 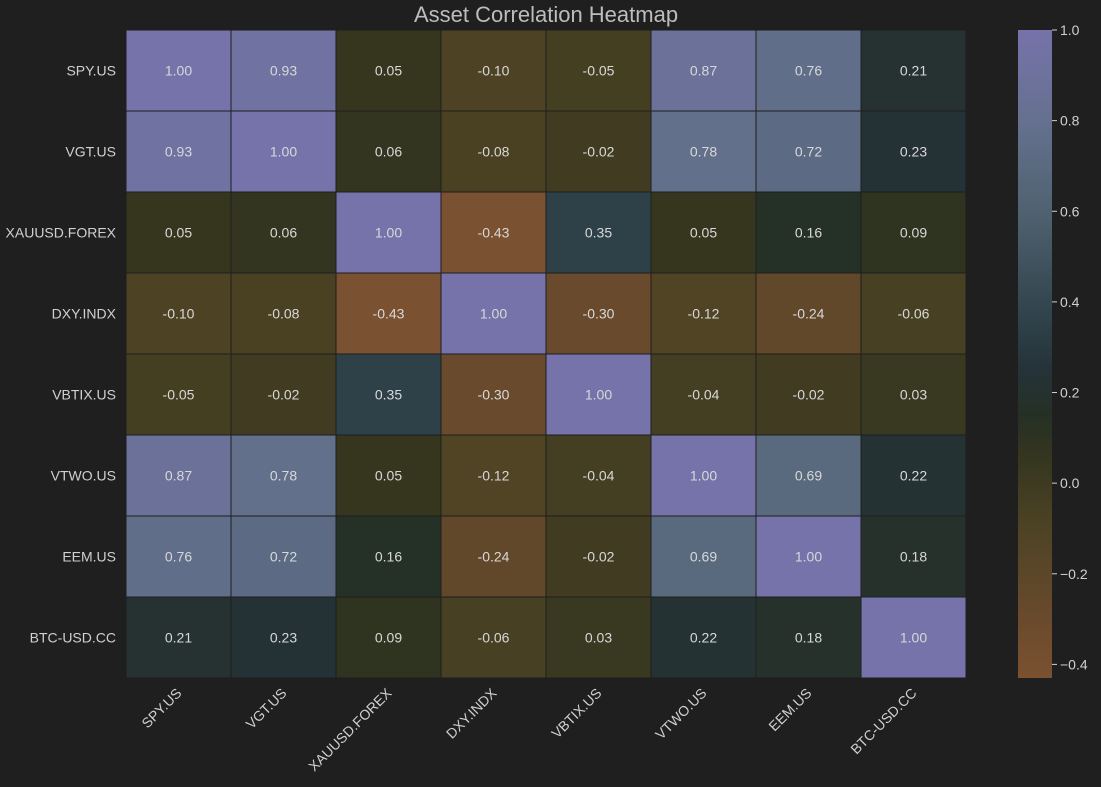 I want to click on y-tick-label: SPY.US, so click(x=91, y=71).